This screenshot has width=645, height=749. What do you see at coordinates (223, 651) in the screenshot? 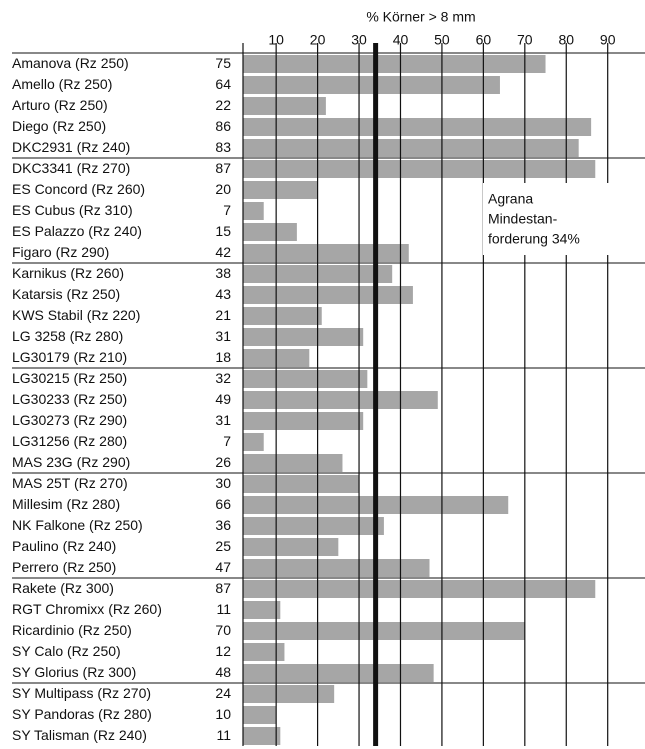
I see `value-label: 12` at bounding box center [223, 651].